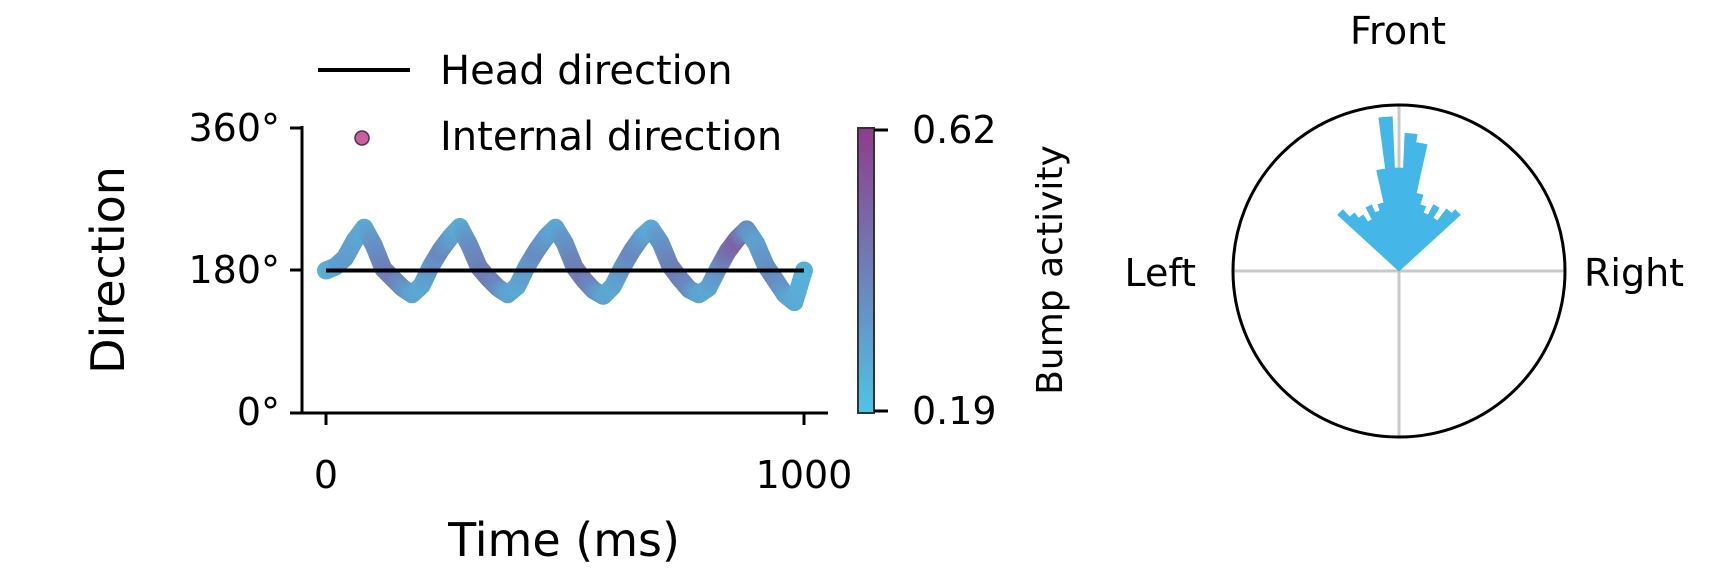  Describe the element at coordinates (234, 128) in the screenshot. I see `y-tick-label-360: 360°` at that location.